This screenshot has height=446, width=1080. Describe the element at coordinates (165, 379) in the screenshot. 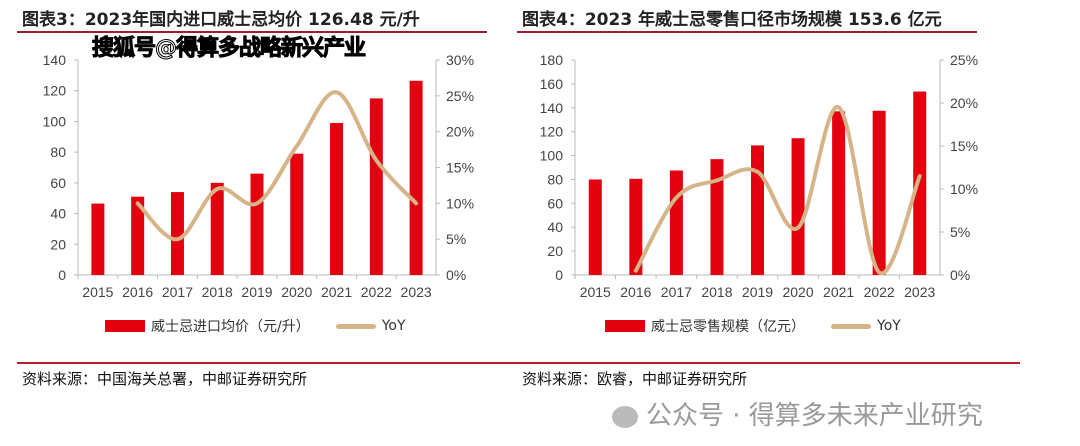

I see `source-left: 资料来源：中国海关总署，中邮证券研究所` at that location.